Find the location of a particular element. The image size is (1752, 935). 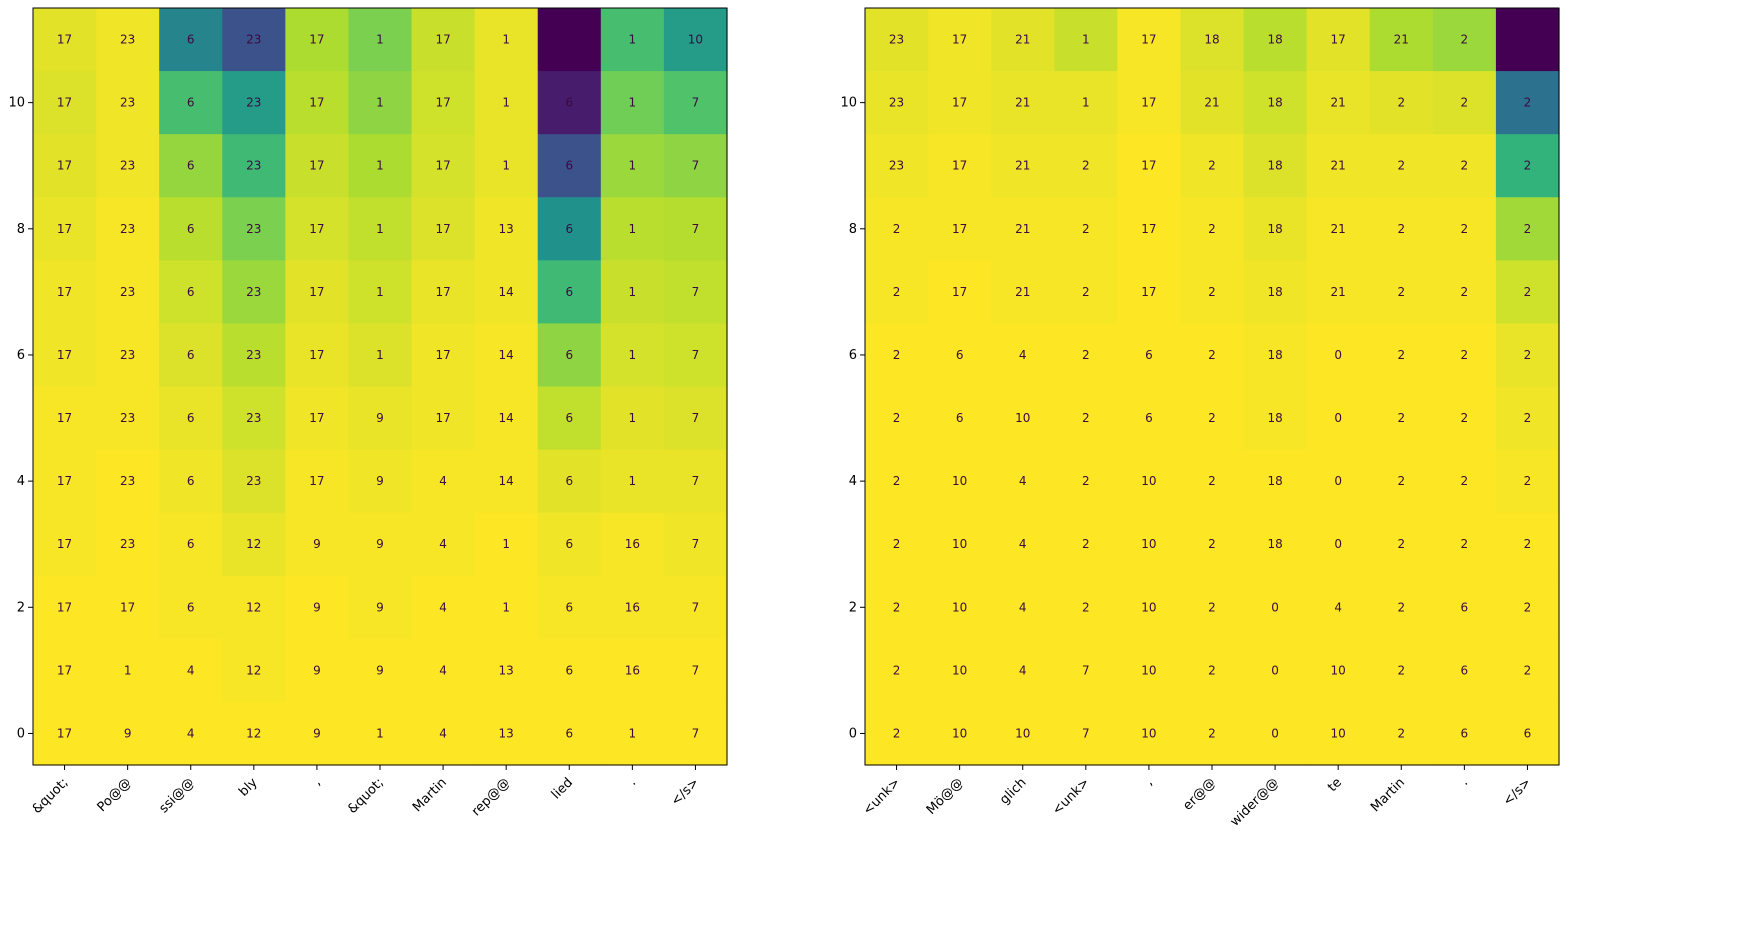

y-tick-label: 2 is located at coordinates (21, 607).